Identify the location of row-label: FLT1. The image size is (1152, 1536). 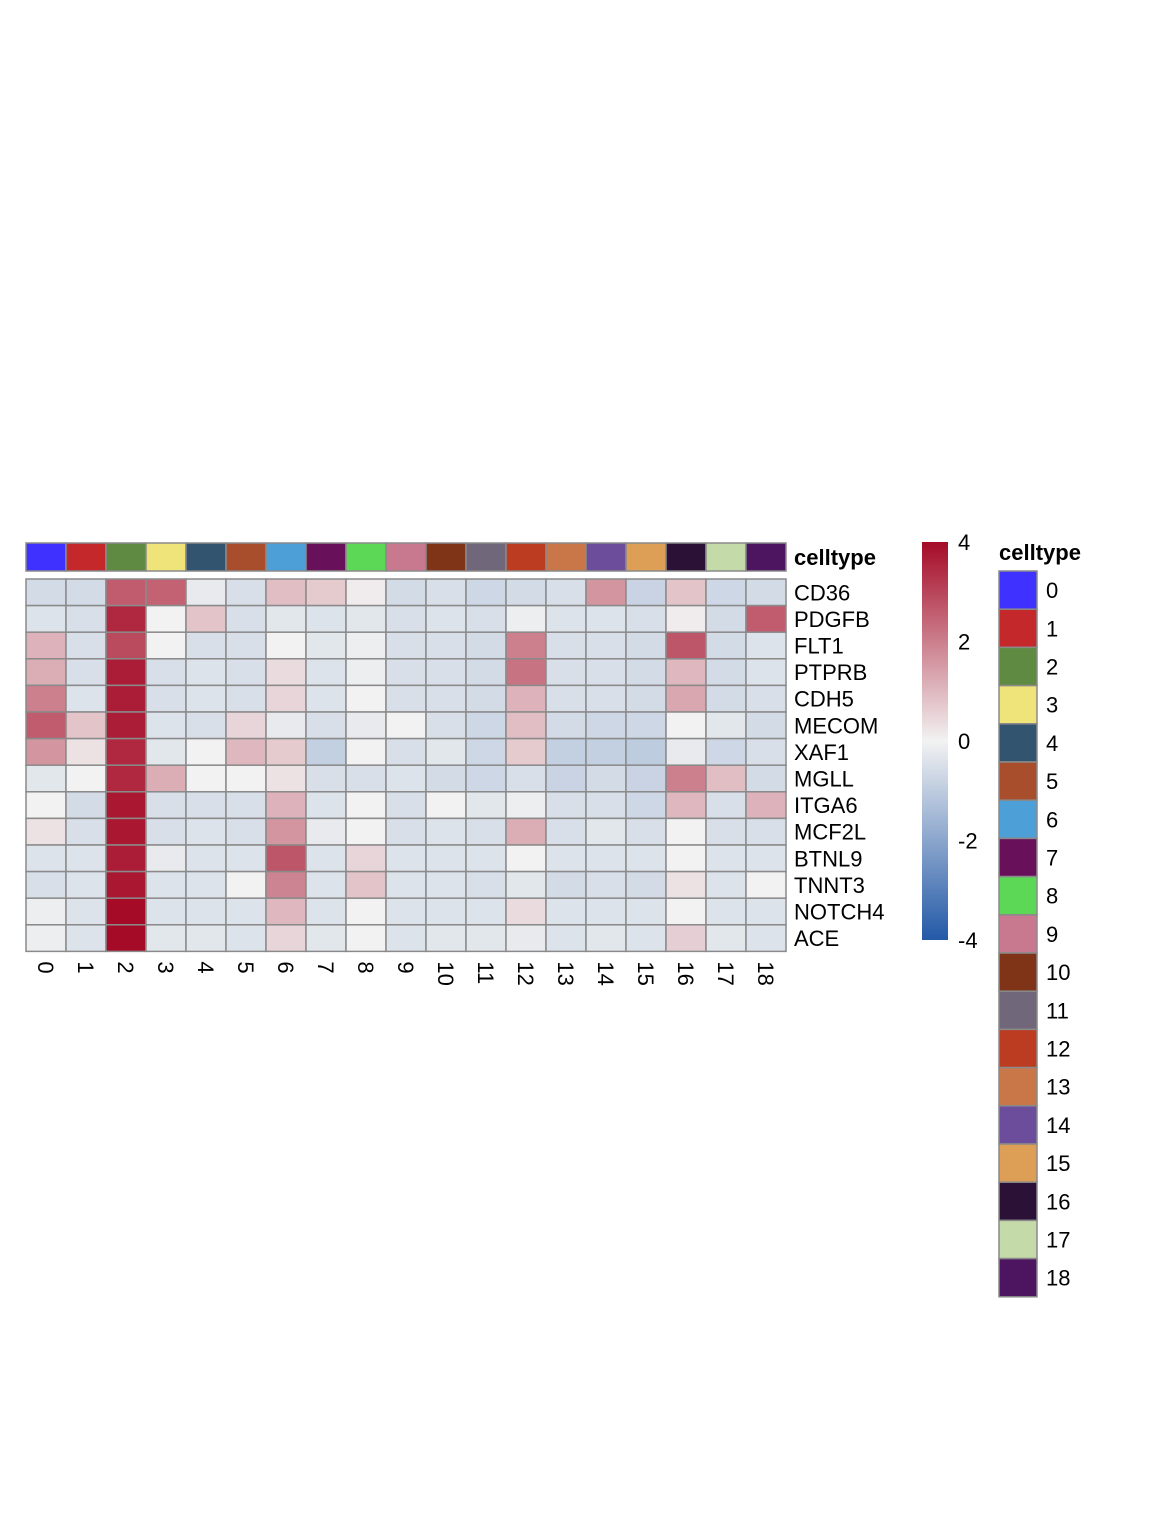
(819, 646).